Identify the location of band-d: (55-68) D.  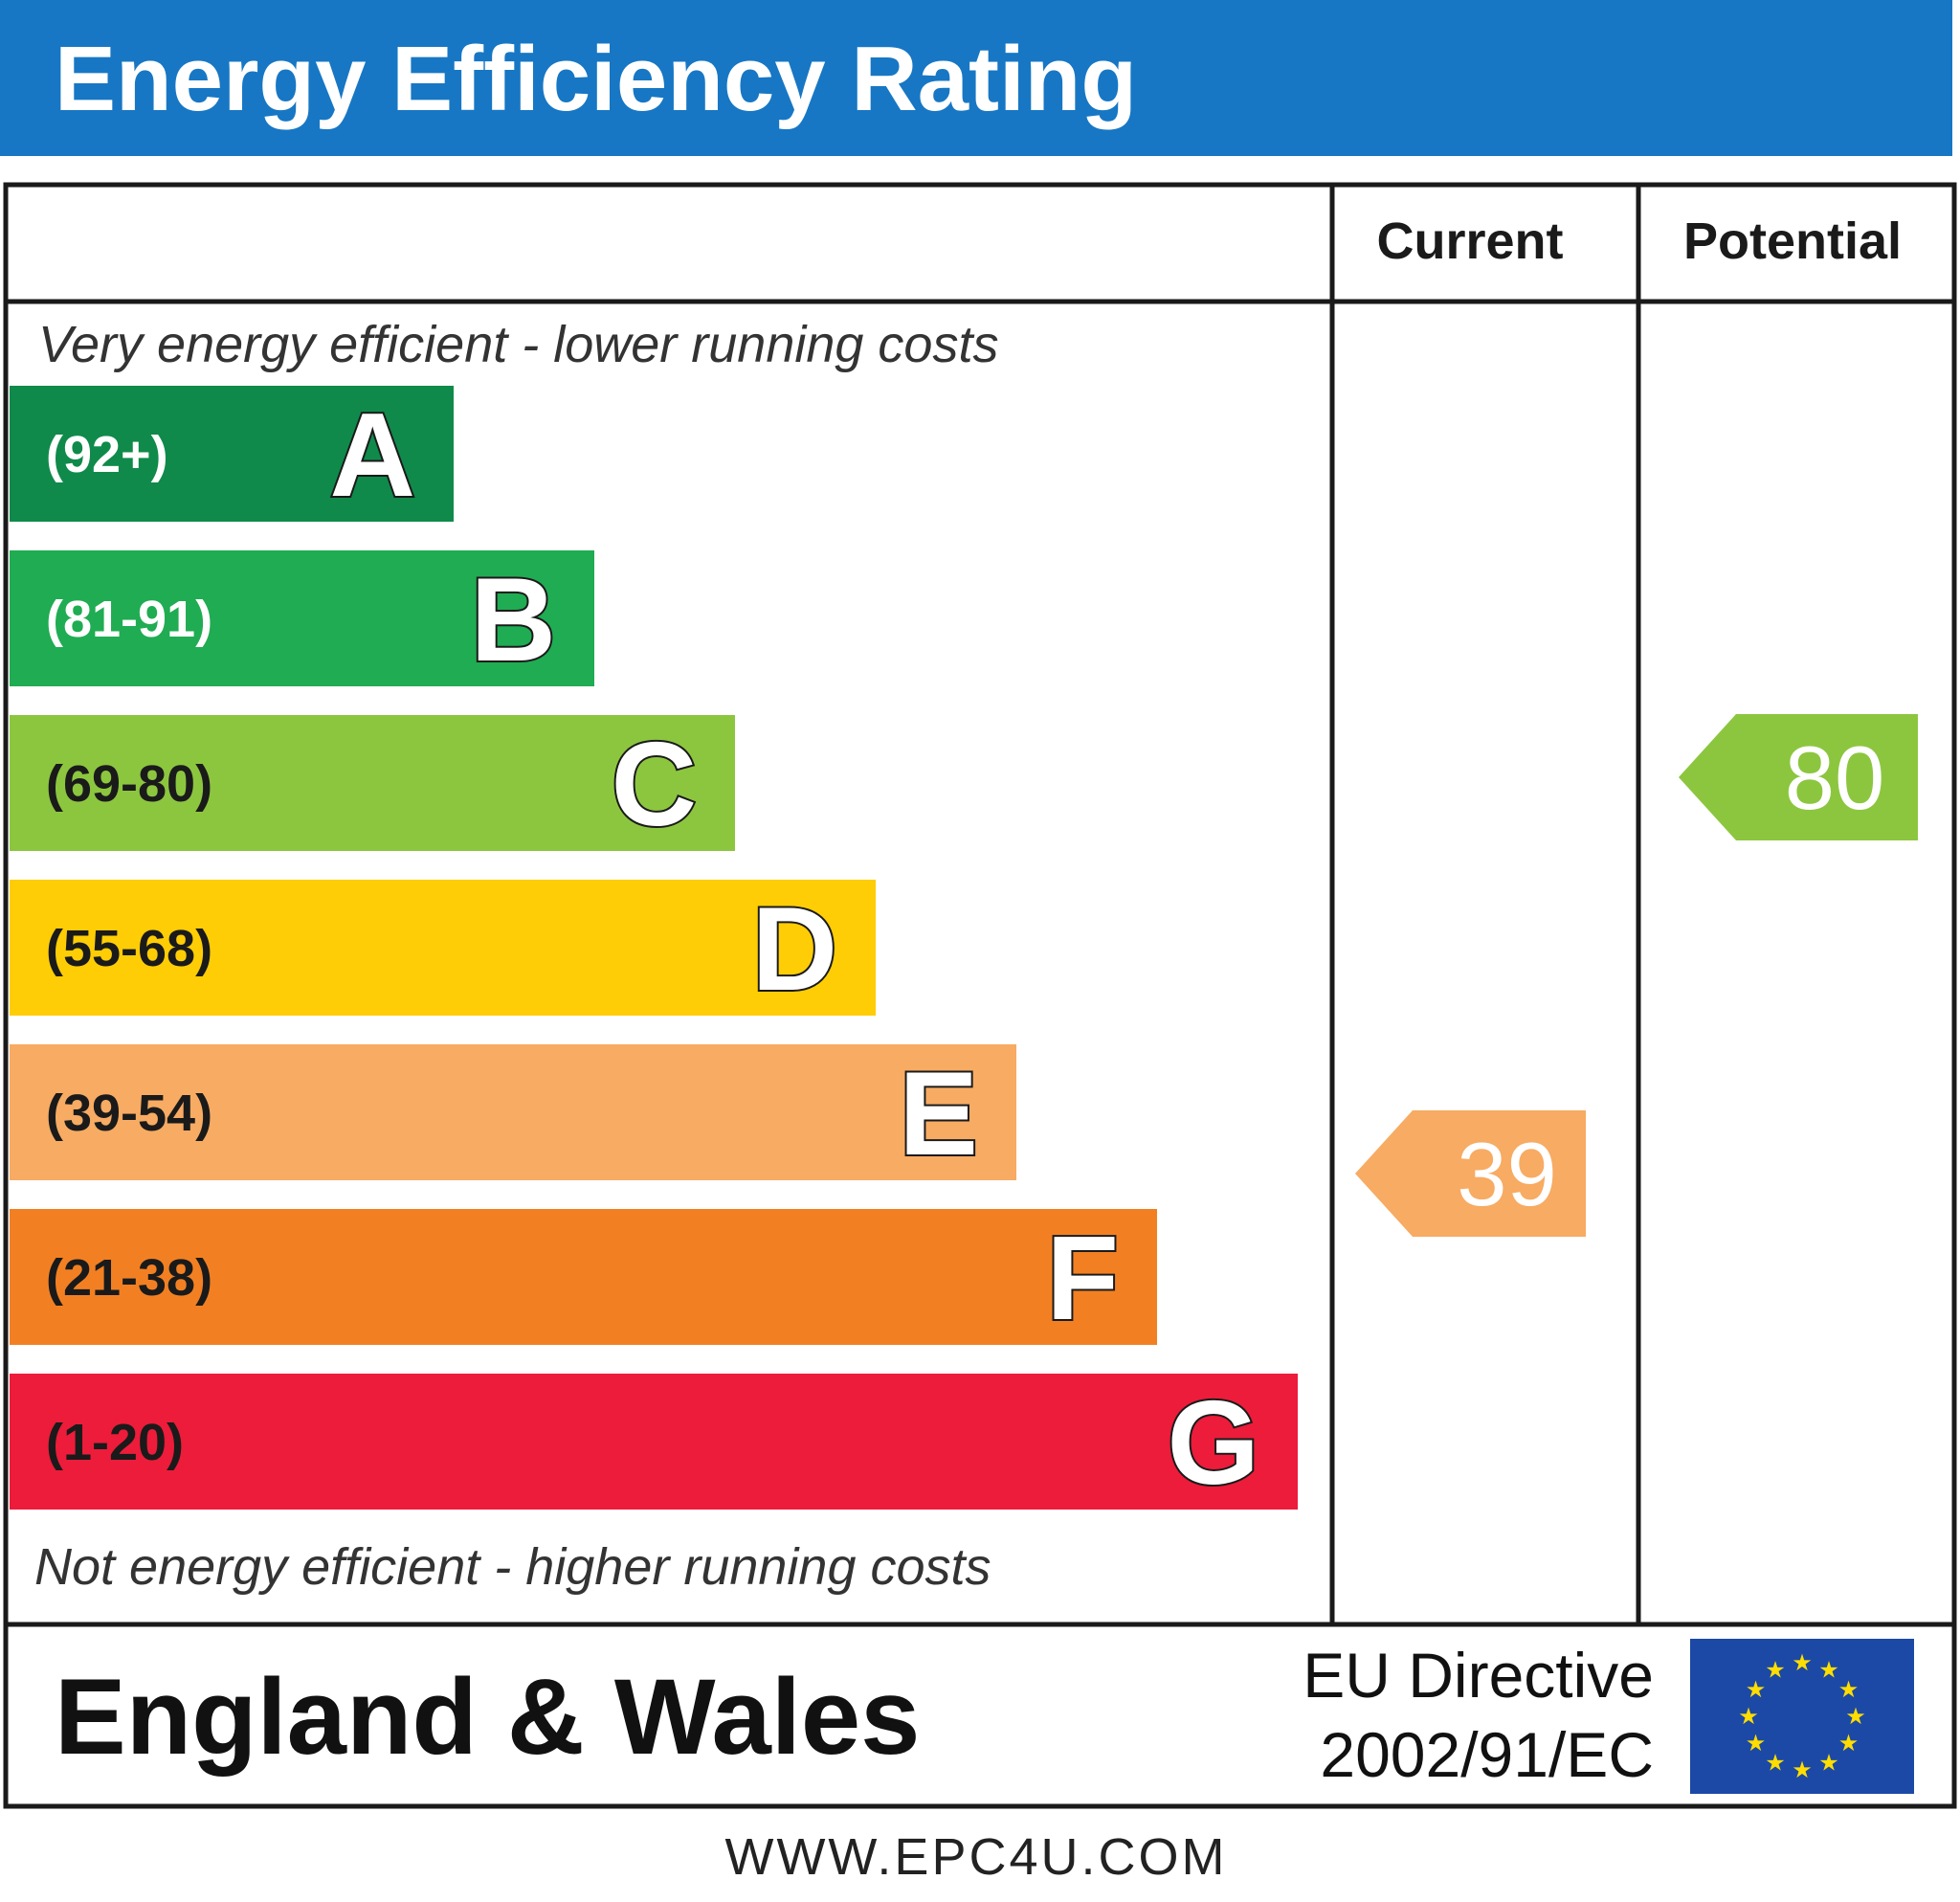
(443, 949).